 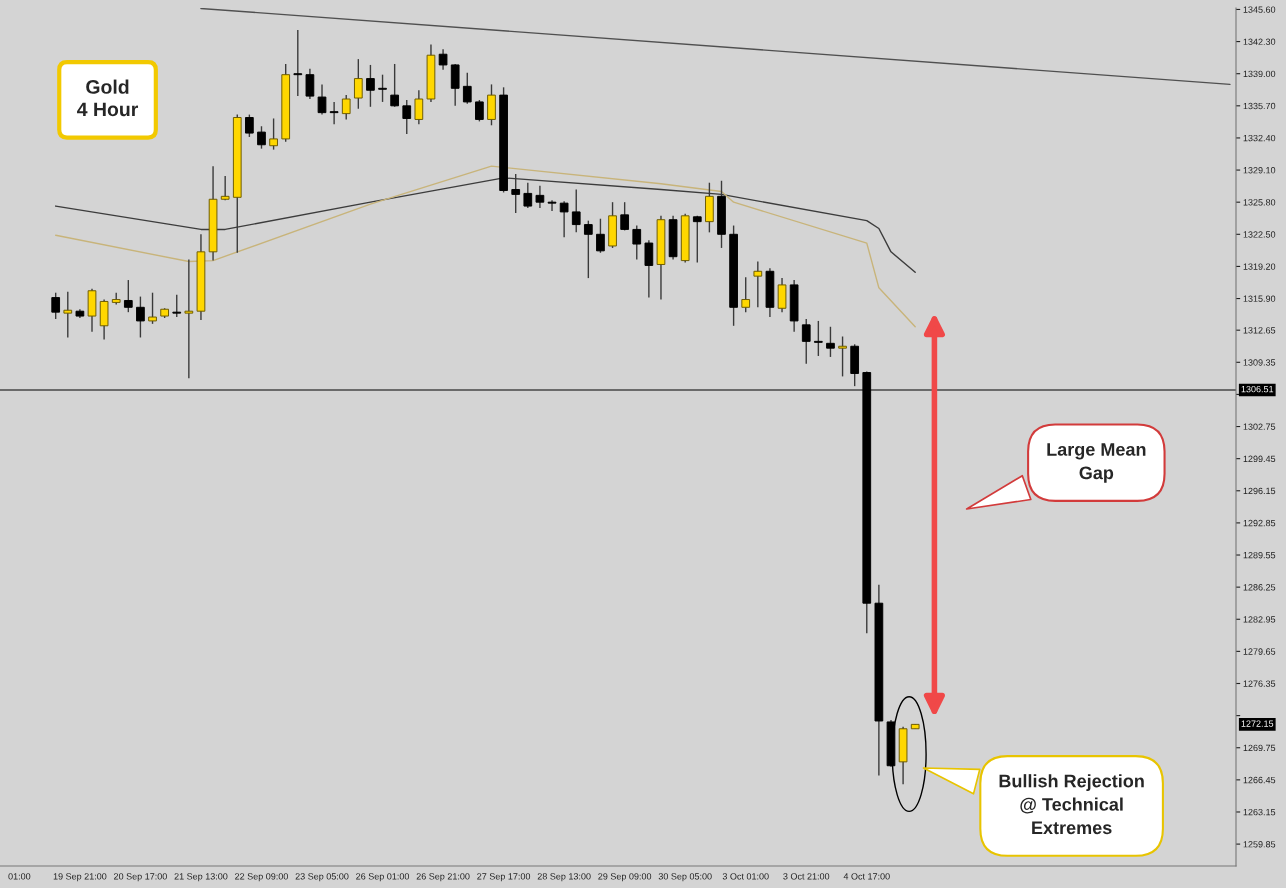 I want to click on y-tick-label: 1345.60, so click(x=1259, y=9).